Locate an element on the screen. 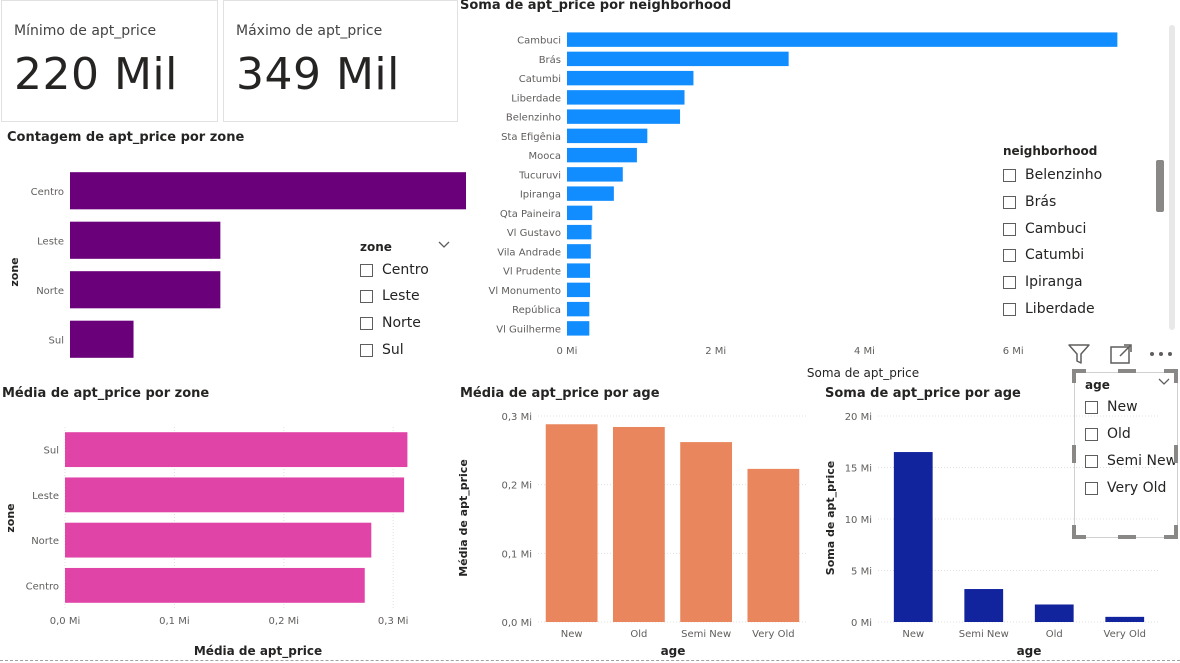 The height and width of the screenshot is (663, 1180). slicer-item-very-old: Very Old is located at coordinates (1125, 488).